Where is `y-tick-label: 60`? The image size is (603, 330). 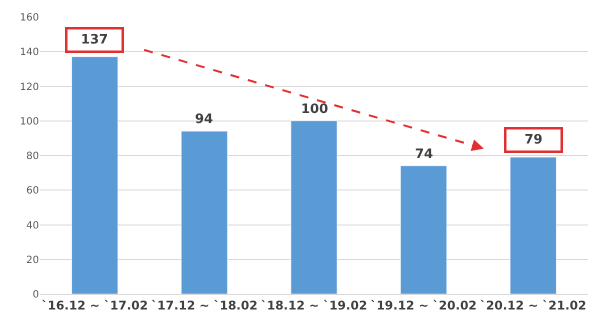
y-tick-label: 60 is located at coordinates (32, 191).